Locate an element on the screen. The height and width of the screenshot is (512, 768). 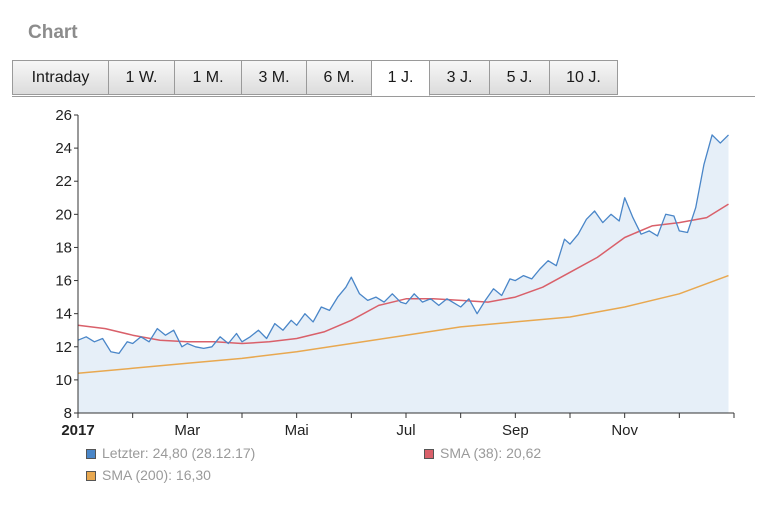
x-tick-label: Mar is located at coordinates (187, 430).